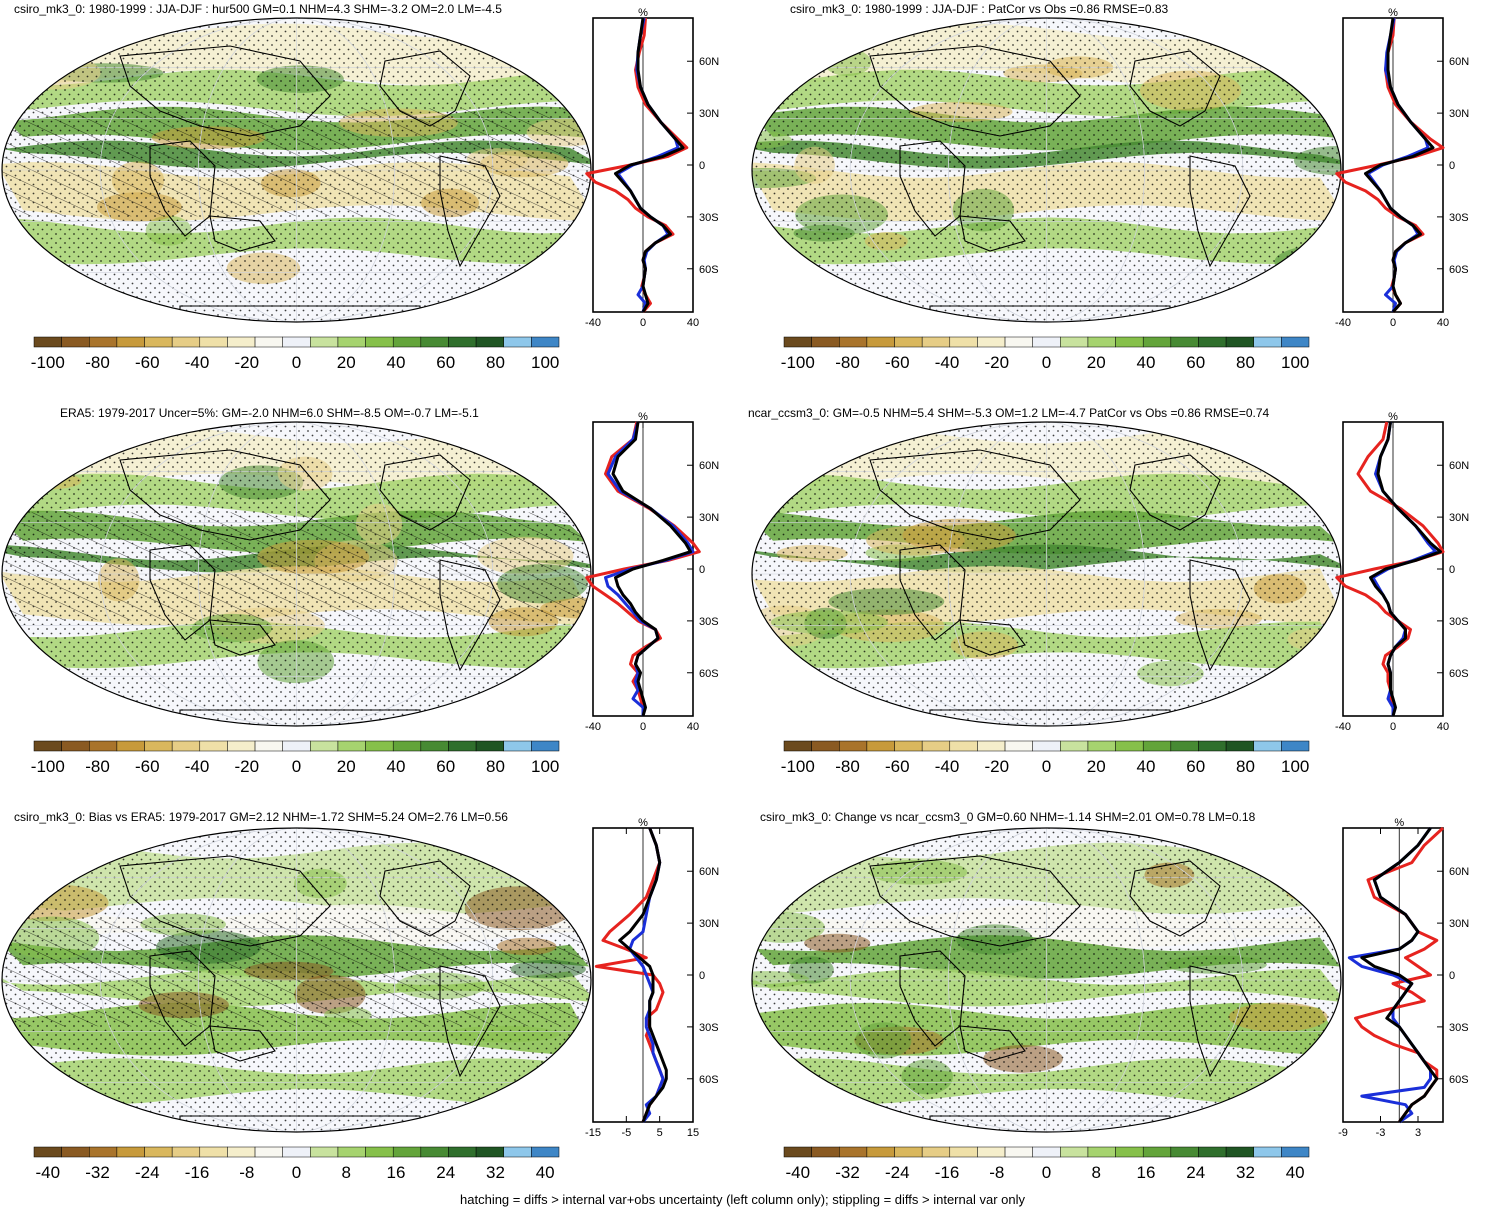 This screenshot has height=1212, width=1485. I want to click on zonal-mean-plot: % -40 0 40 60N 30N 0 30S 60S, so click(652, 572).